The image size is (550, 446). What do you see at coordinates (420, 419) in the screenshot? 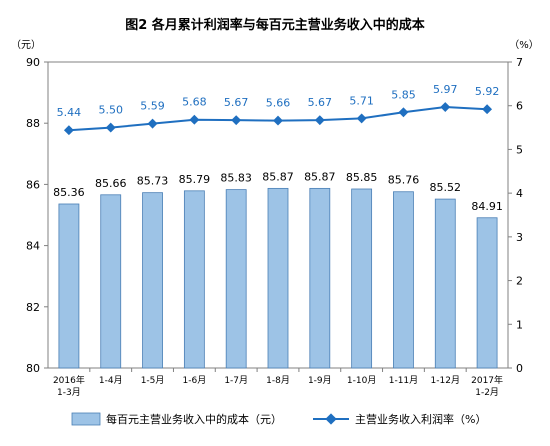
I see `legend-line-label: 主营业务收入利润率（%）` at bounding box center [420, 419].